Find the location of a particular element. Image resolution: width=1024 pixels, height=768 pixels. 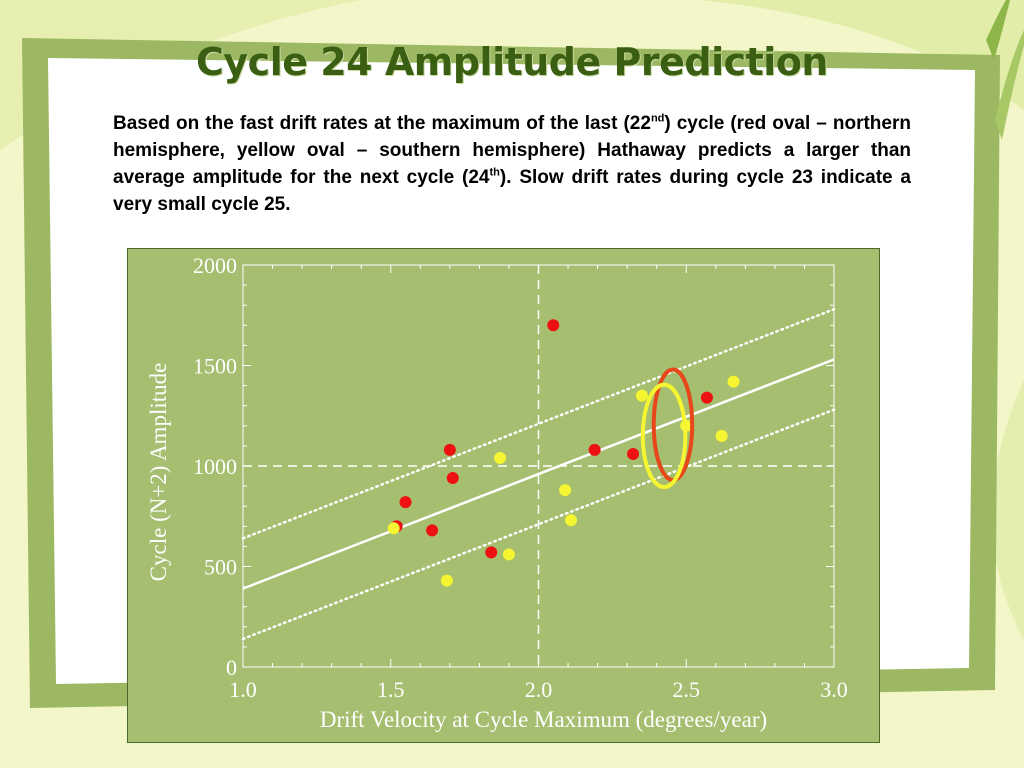

x-tick-label: 2.0 is located at coordinates (539, 689).